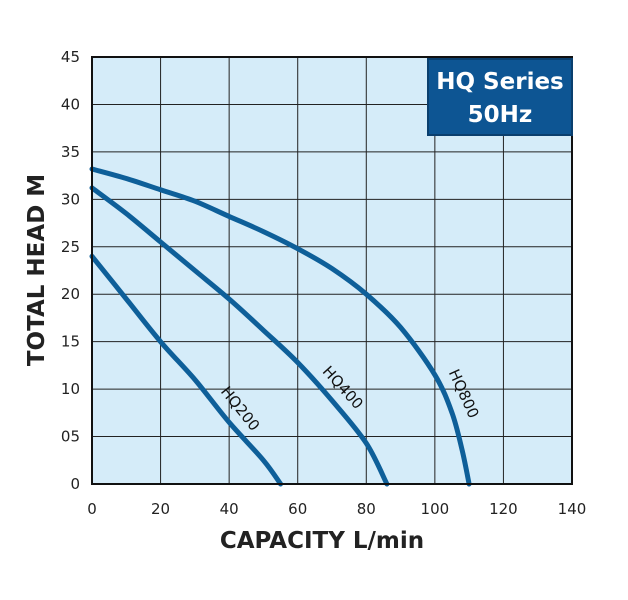 The height and width of the screenshot is (600, 628). Describe the element at coordinates (37, 270) in the screenshot. I see `y-axis-title: TOTAL HEAD M` at that location.